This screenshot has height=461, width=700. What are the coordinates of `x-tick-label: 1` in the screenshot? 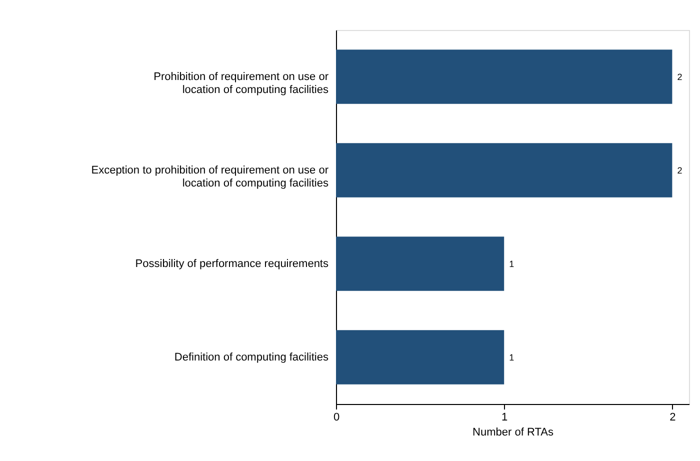 It's located at (505, 418).